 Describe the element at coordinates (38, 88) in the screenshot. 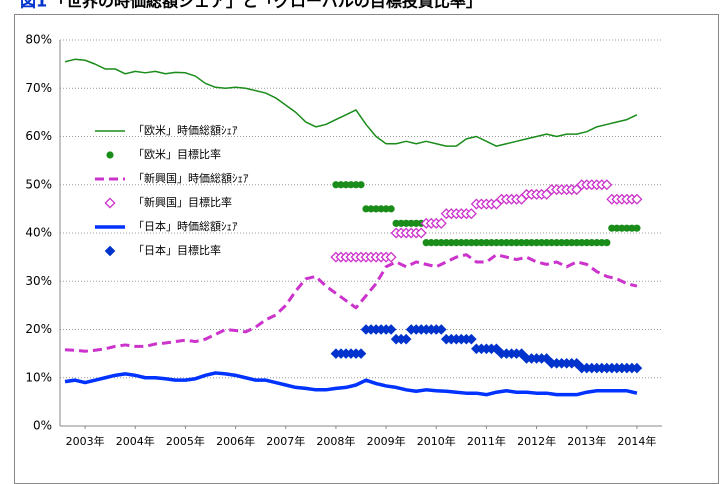

I see `y-tick-label: 70%` at that location.